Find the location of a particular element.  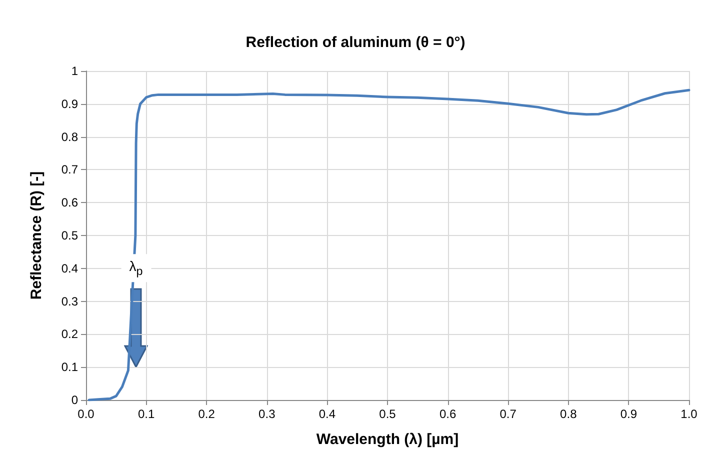

x-tick-label: 0.4 is located at coordinates (327, 414).